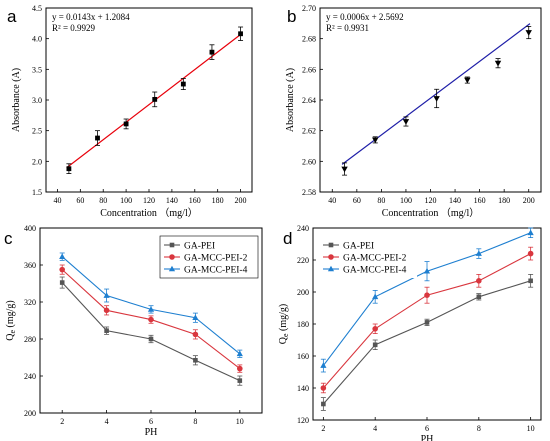  What do you see at coordinates (347, 28) in the screenshot?
I see `equation-annotation: R² = 0.9931` at bounding box center [347, 28].